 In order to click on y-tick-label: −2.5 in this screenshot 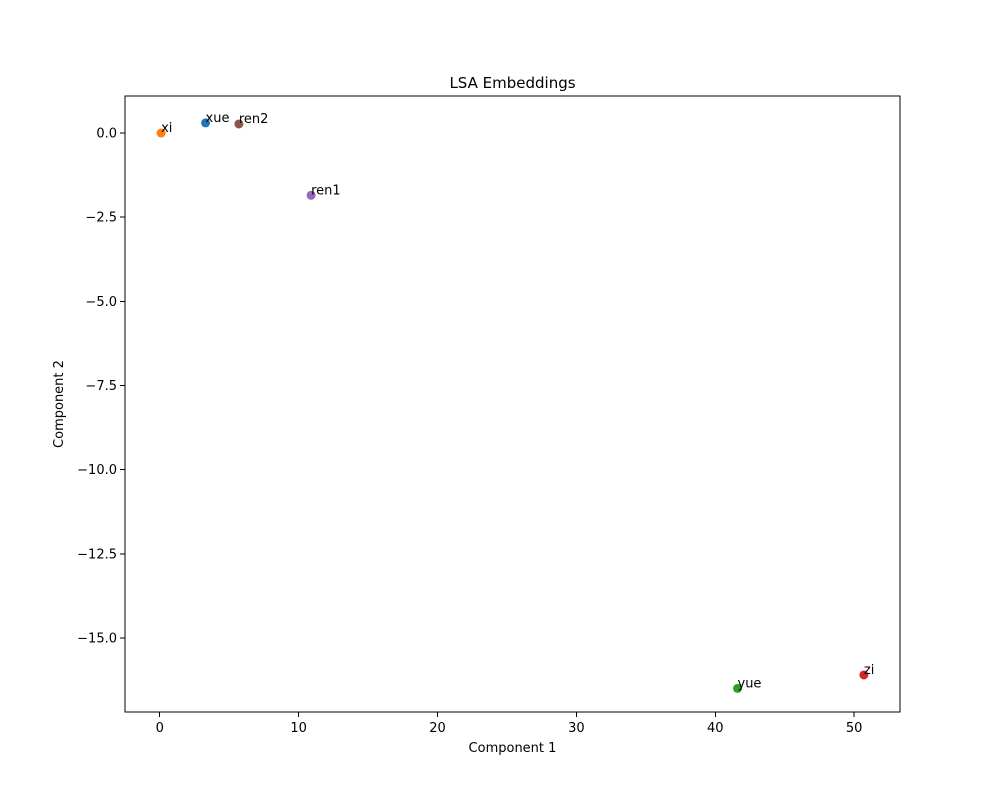, I will do `click(101, 218)`.